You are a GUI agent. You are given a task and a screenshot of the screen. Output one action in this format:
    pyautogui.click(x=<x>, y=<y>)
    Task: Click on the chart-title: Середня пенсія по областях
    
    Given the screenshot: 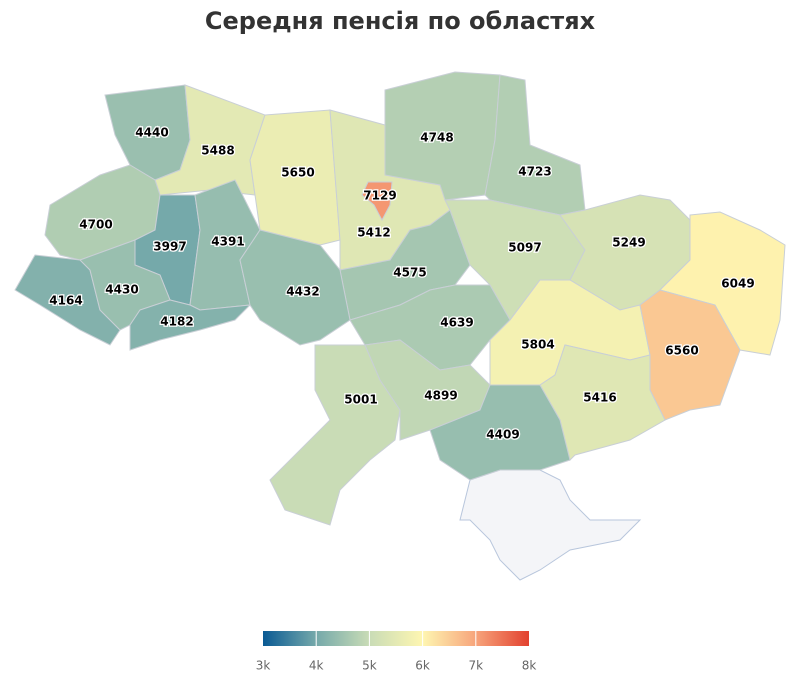 What is the action you would take?
    pyautogui.click(x=400, y=21)
    